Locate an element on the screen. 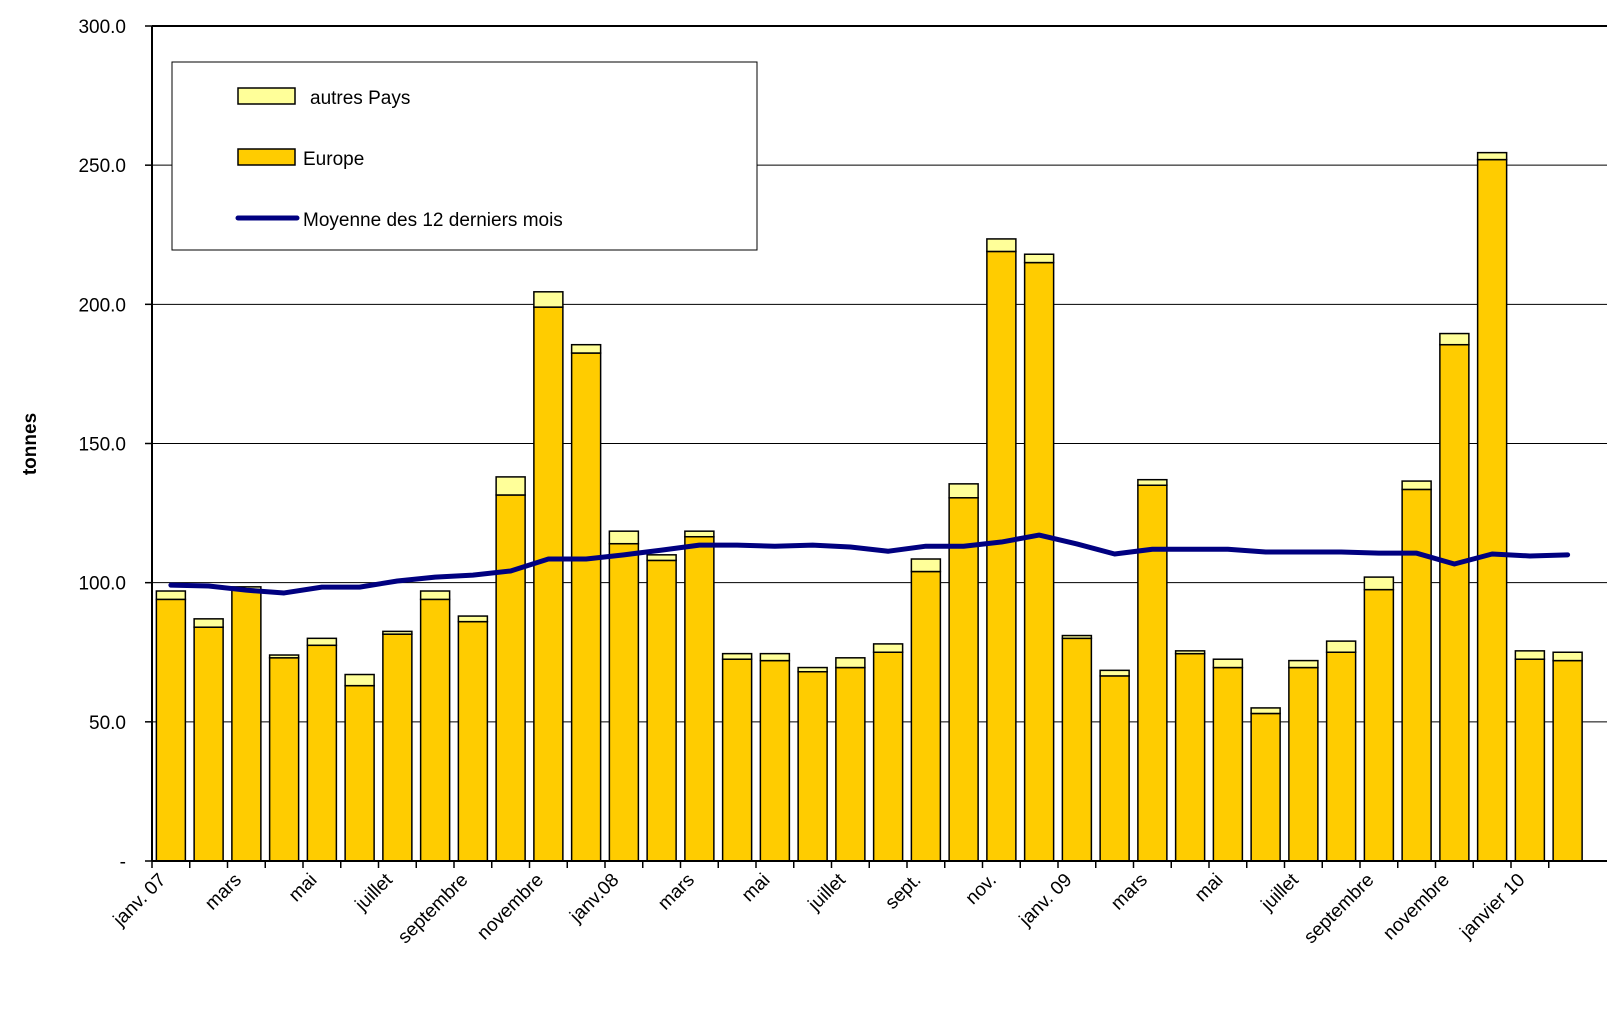 The height and width of the screenshot is (1016, 1607). y-tick-label: 200.0 is located at coordinates (102, 305).